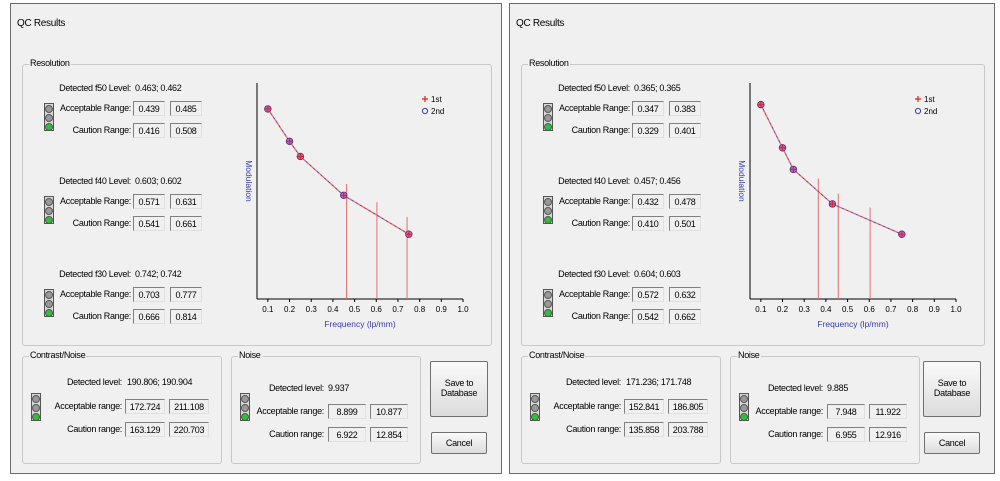 This screenshot has height=481, width=1000. What do you see at coordinates (648, 201) in the screenshot?
I see `acceptable-min-field: 0.432` at bounding box center [648, 201].